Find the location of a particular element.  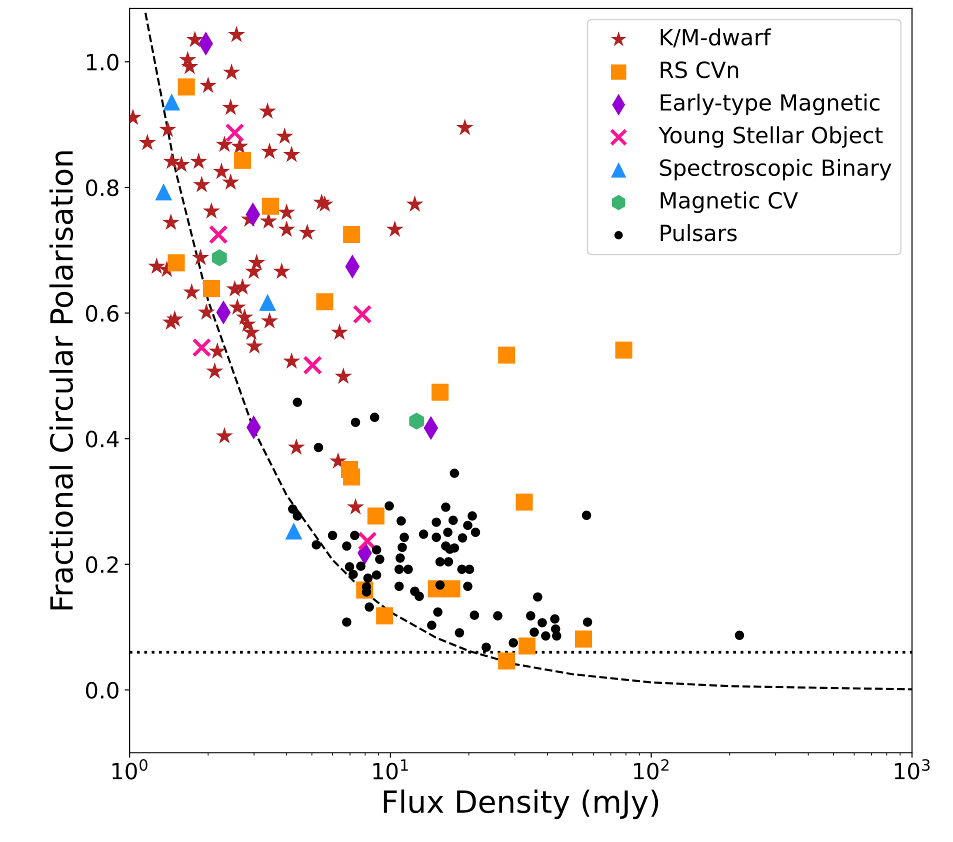

x-tick-label: 10$^{3}$ is located at coordinates (912, 769).